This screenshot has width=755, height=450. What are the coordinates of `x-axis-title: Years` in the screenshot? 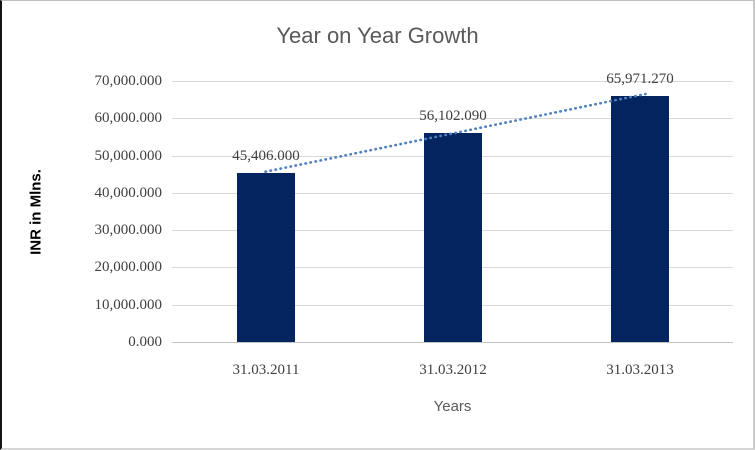 It's located at (452, 406).